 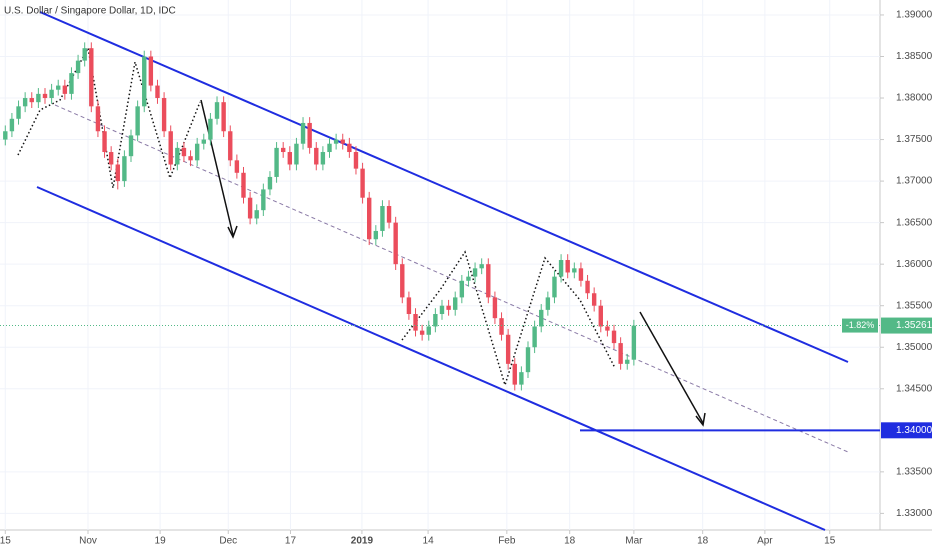 I want to click on x-tick-label: 19, so click(x=161, y=541).